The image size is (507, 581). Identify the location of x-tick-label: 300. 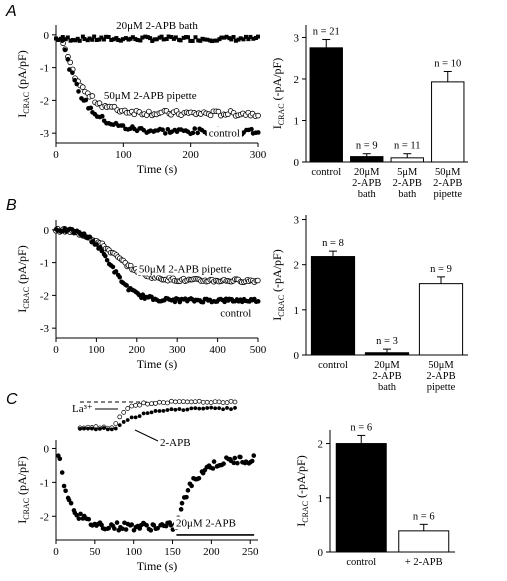
(258, 155).